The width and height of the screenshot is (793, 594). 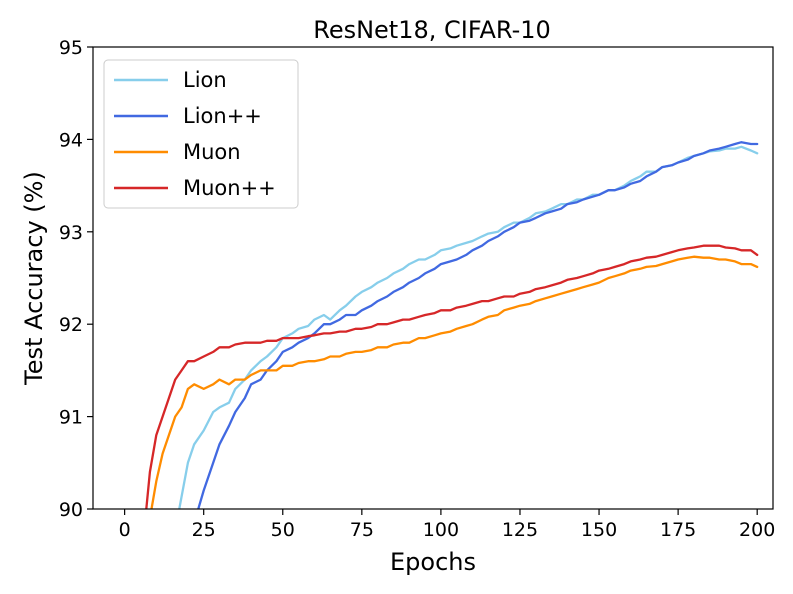 What do you see at coordinates (599, 530) in the screenshot?
I see `x-tick-label: 150` at bounding box center [599, 530].